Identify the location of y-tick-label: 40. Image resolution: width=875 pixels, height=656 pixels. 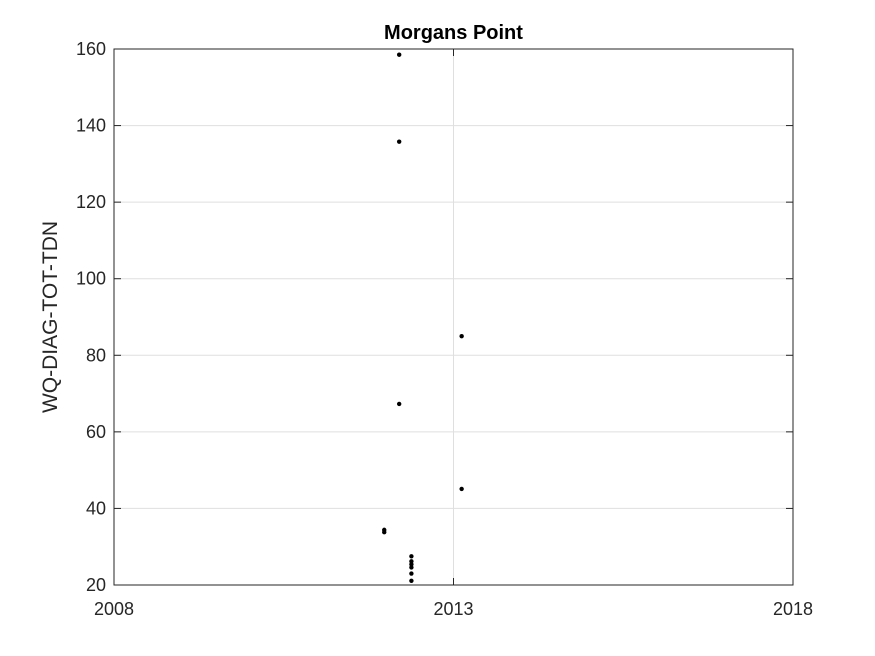
(96, 508).